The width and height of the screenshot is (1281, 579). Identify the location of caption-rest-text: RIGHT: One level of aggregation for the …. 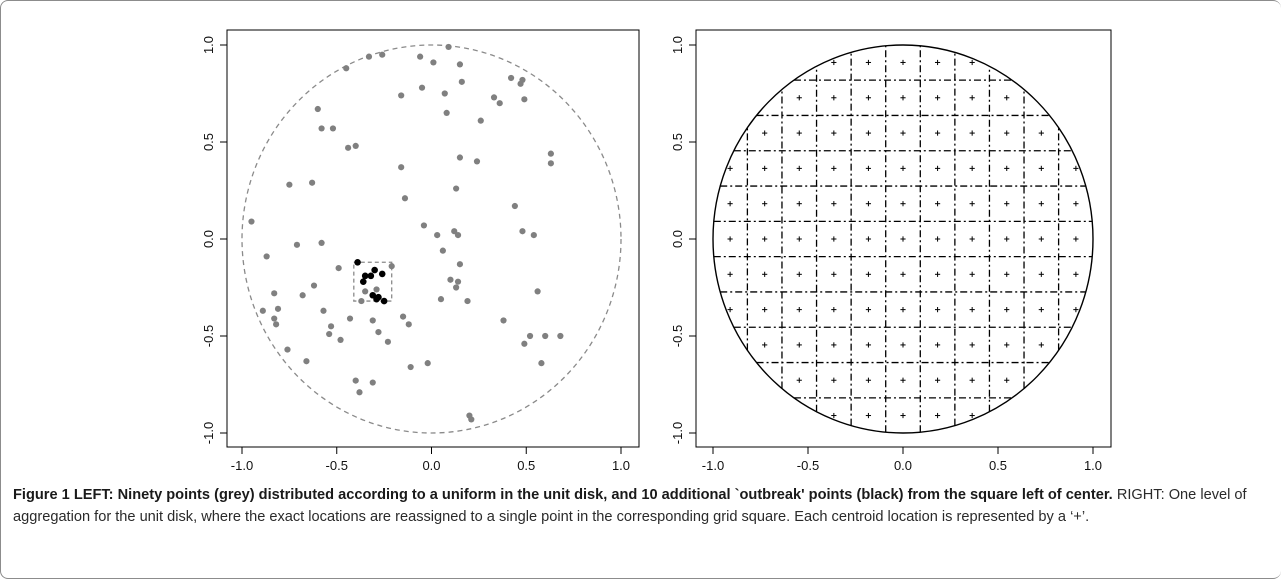
(630, 506).